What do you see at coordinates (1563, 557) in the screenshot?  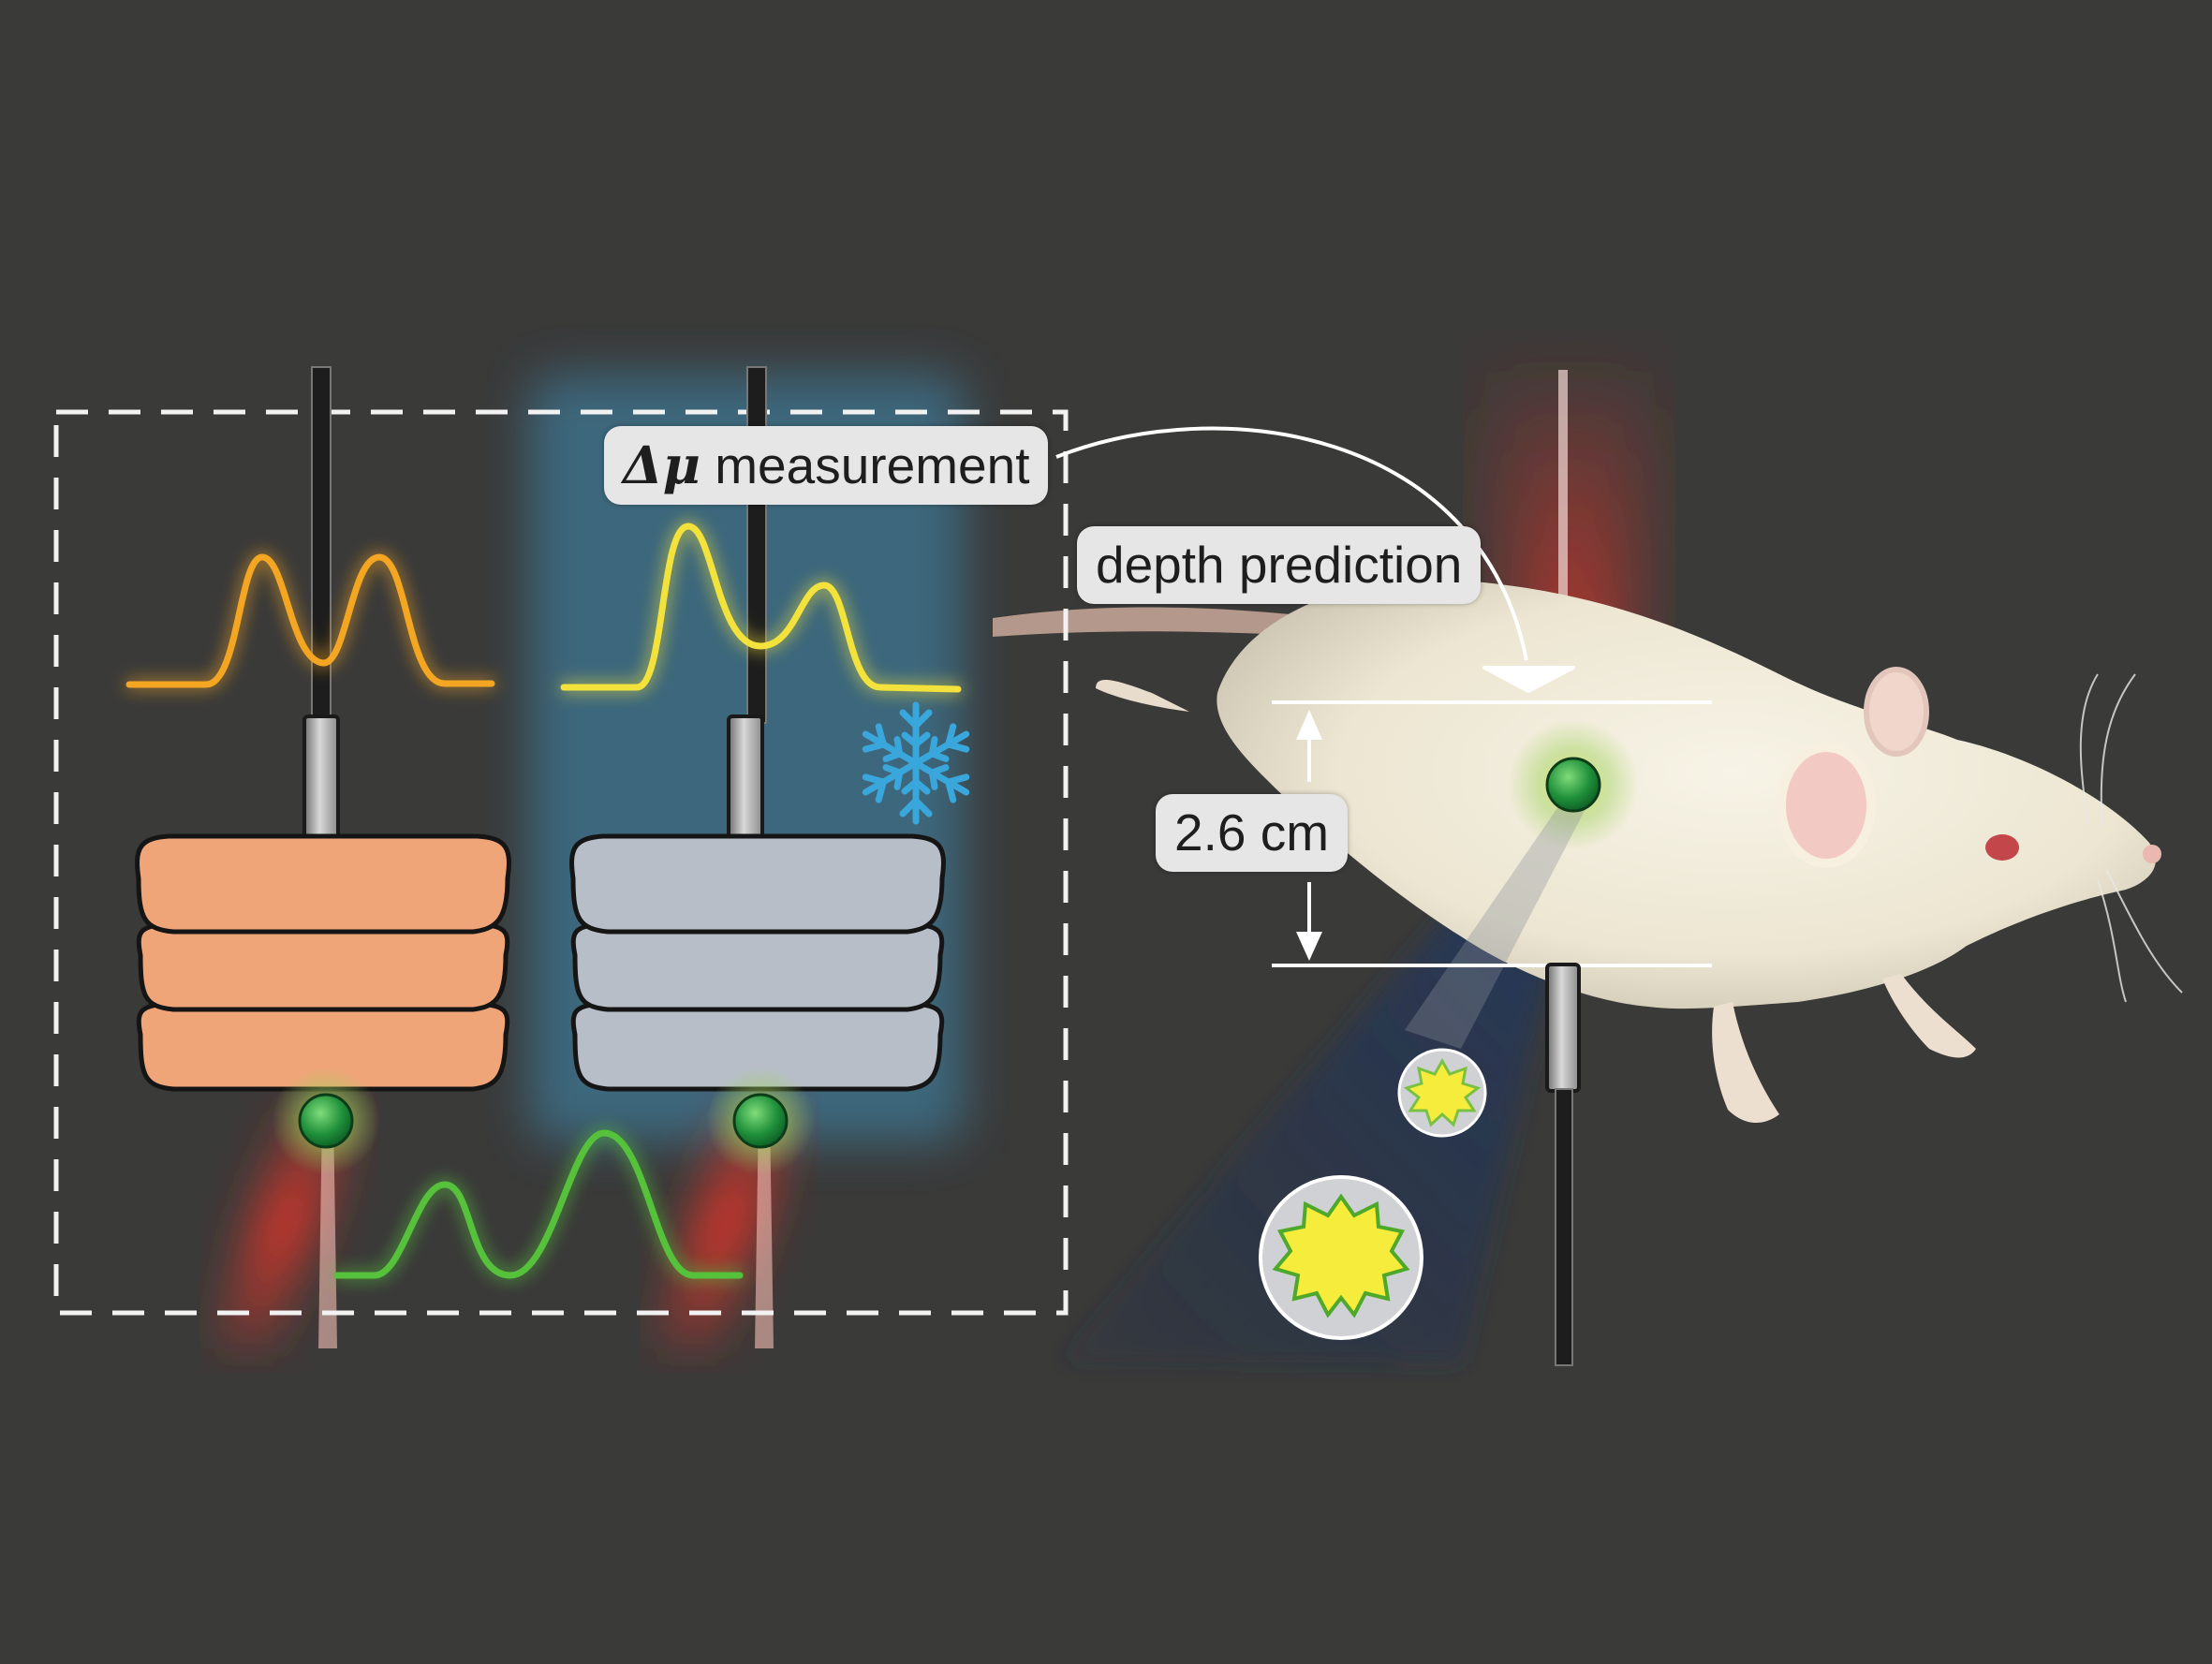 I see `laser-core-rat` at bounding box center [1563, 557].